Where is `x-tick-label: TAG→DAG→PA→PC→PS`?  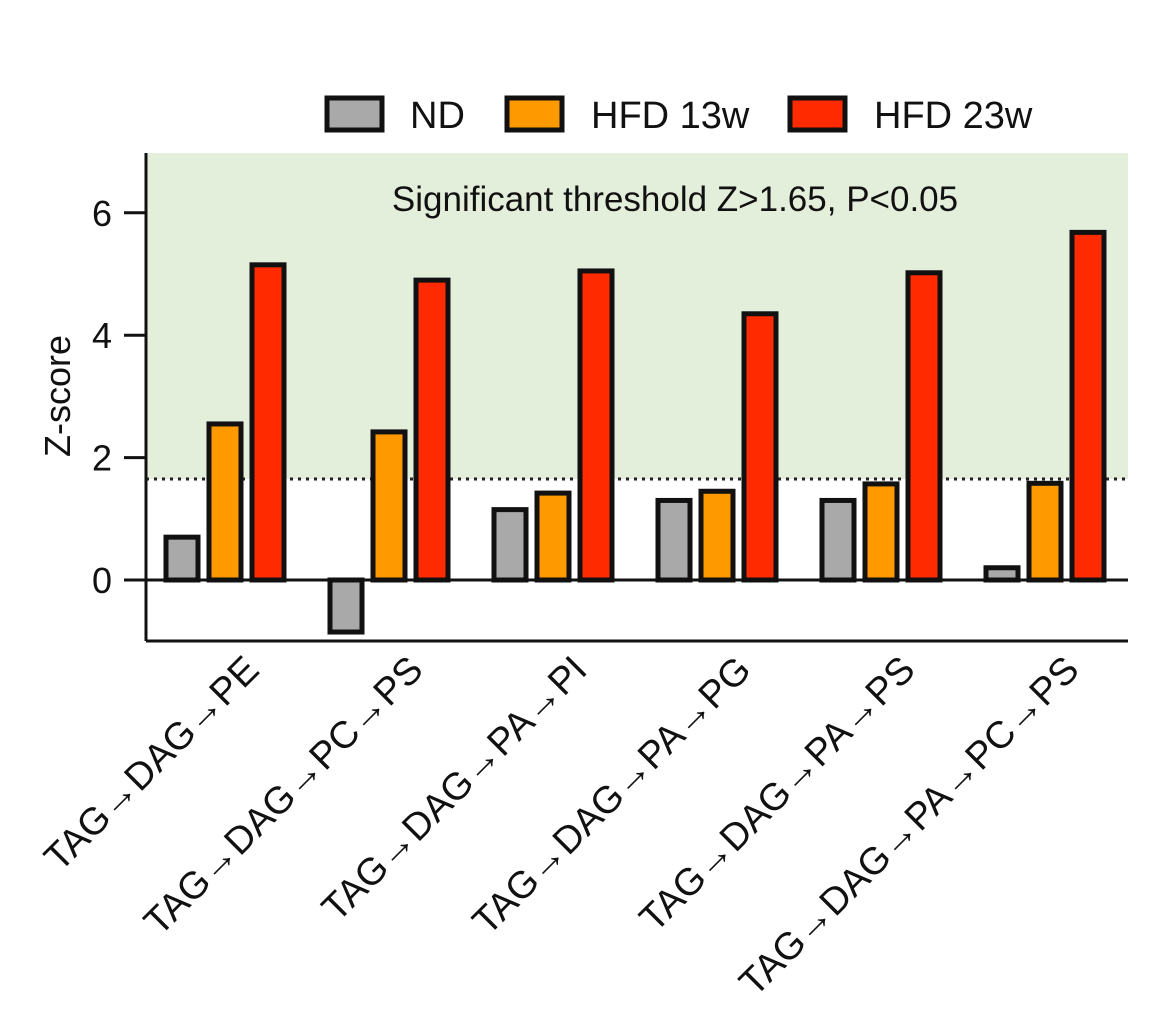
x-tick-label: TAG→DAG→PA→PC→PS is located at coordinates (910, 827).